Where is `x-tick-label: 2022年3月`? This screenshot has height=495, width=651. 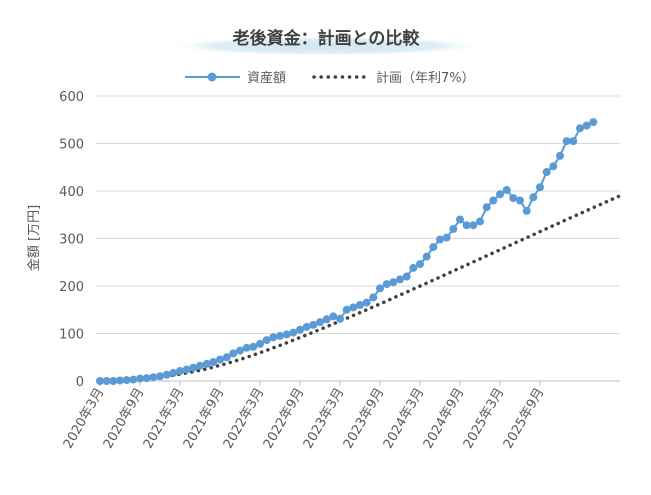
x-tick-label: 2022年3月 is located at coordinates (244, 419).